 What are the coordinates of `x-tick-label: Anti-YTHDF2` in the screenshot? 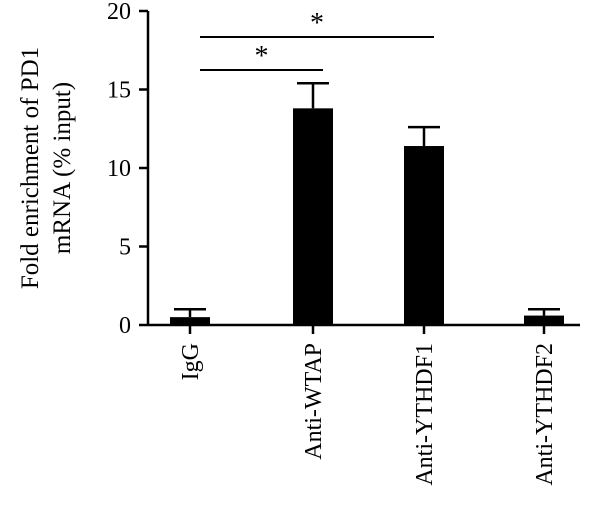 It's located at (545, 414).